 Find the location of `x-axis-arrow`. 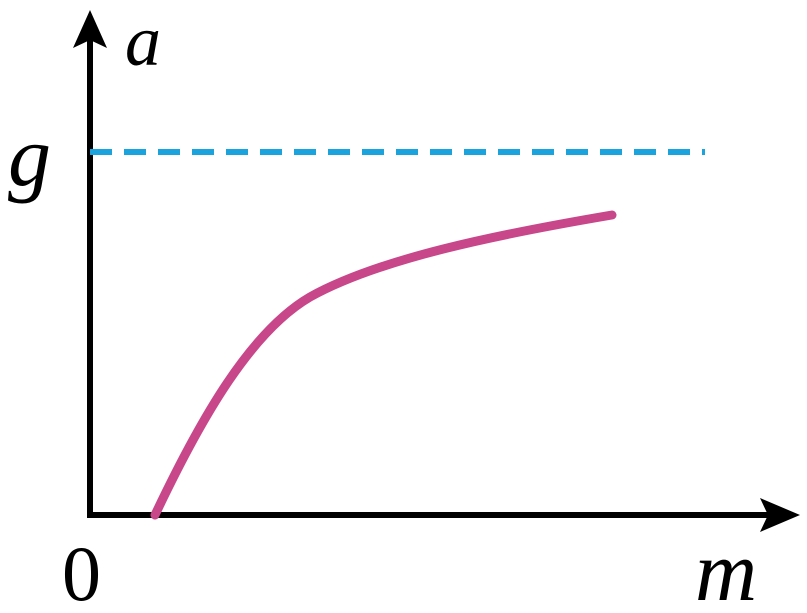

x-axis-arrow is located at coordinates (780, 515).